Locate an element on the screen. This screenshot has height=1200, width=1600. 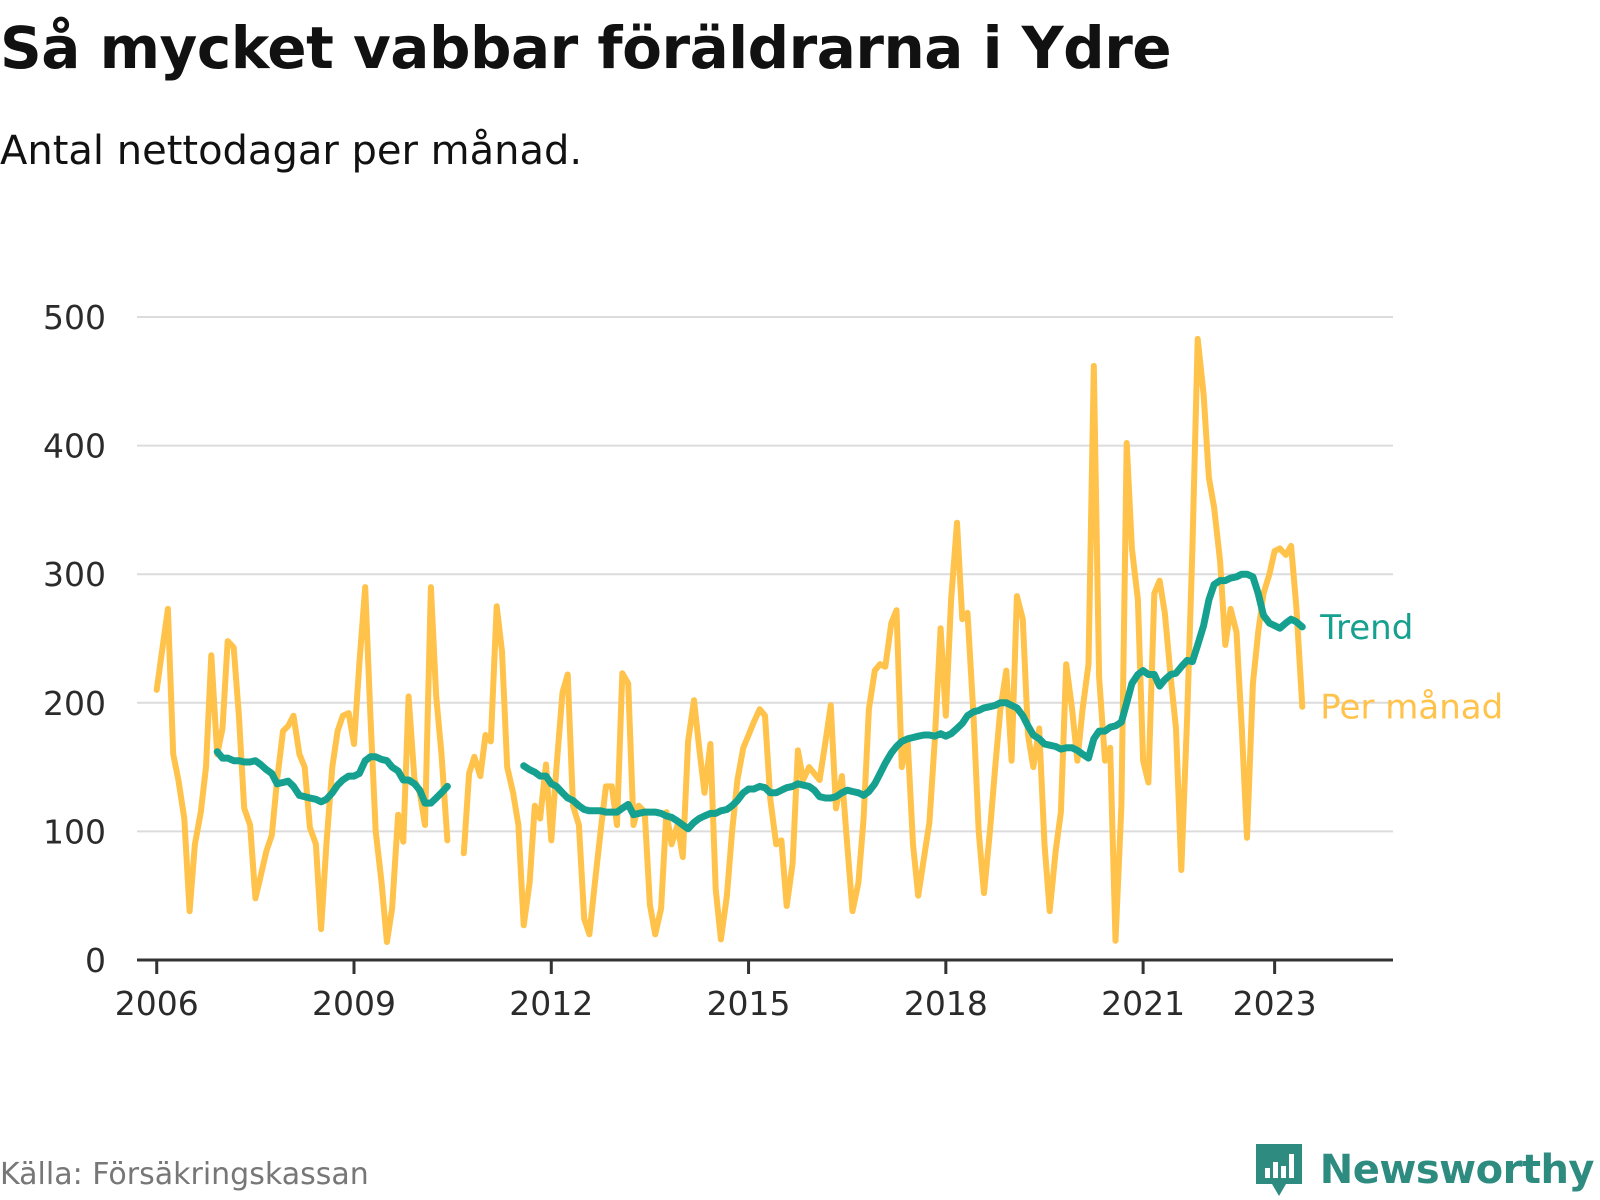
y-tick-label-500: 500 is located at coordinates (74, 317).